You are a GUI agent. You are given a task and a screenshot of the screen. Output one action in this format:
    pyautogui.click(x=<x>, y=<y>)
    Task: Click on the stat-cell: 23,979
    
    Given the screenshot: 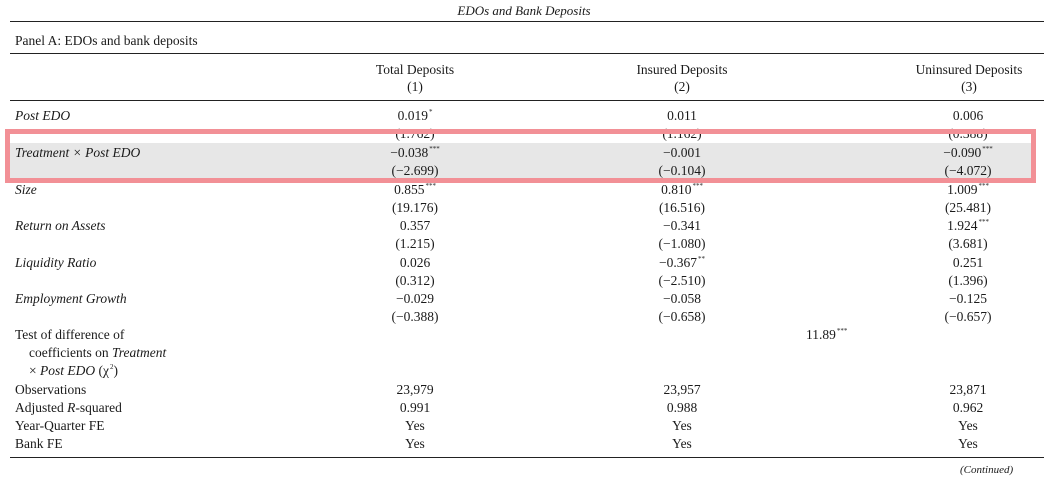 What is the action you would take?
    pyautogui.click(x=415, y=389)
    